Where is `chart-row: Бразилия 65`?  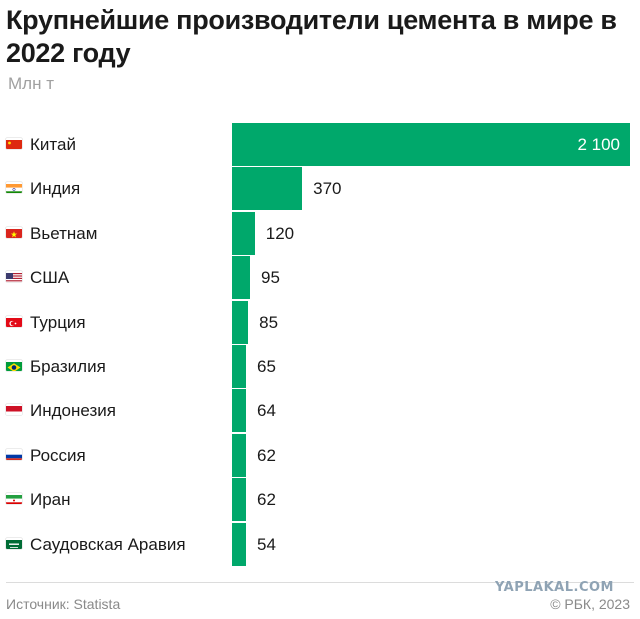 chart-row: Бразилия 65 is located at coordinates (320, 367).